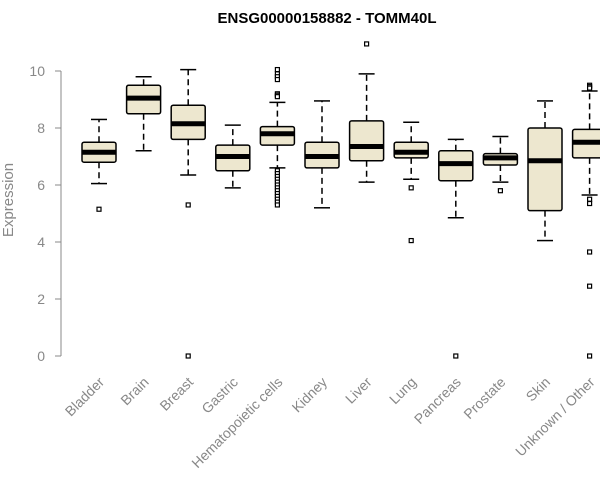 This screenshot has height=500, width=600. What do you see at coordinates (402, 390) in the screenshot?
I see `x-tick-label: Lung` at bounding box center [402, 390].